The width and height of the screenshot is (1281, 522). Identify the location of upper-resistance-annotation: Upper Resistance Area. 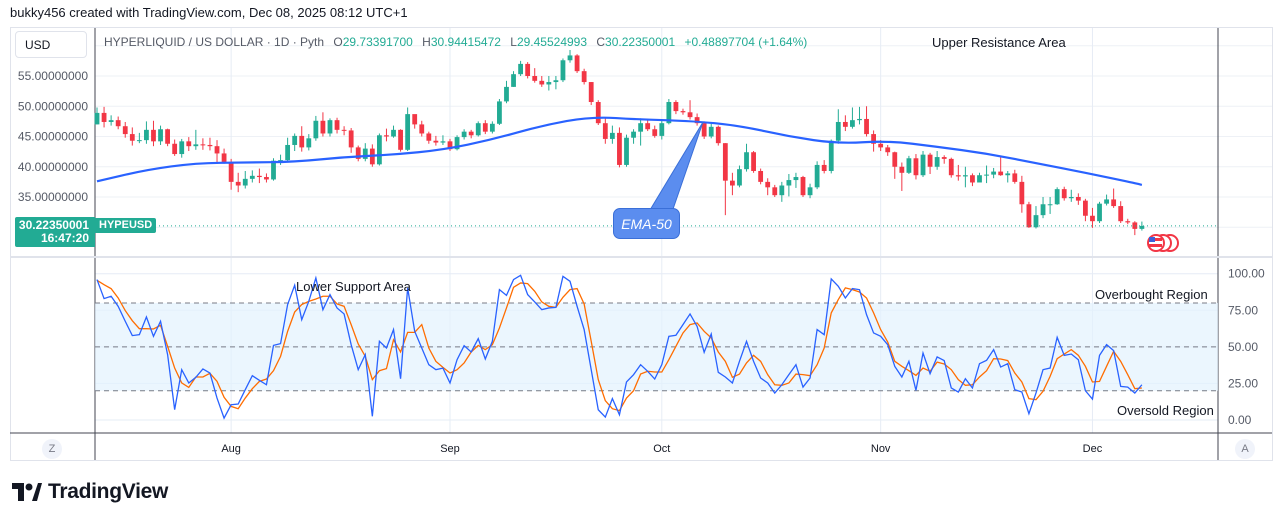
(999, 42).